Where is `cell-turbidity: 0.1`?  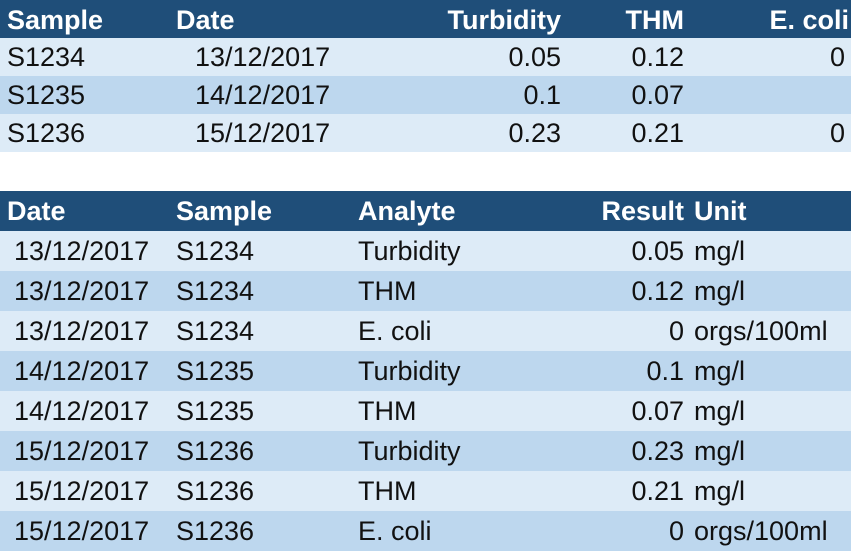 cell-turbidity: 0.1 is located at coordinates (542, 95).